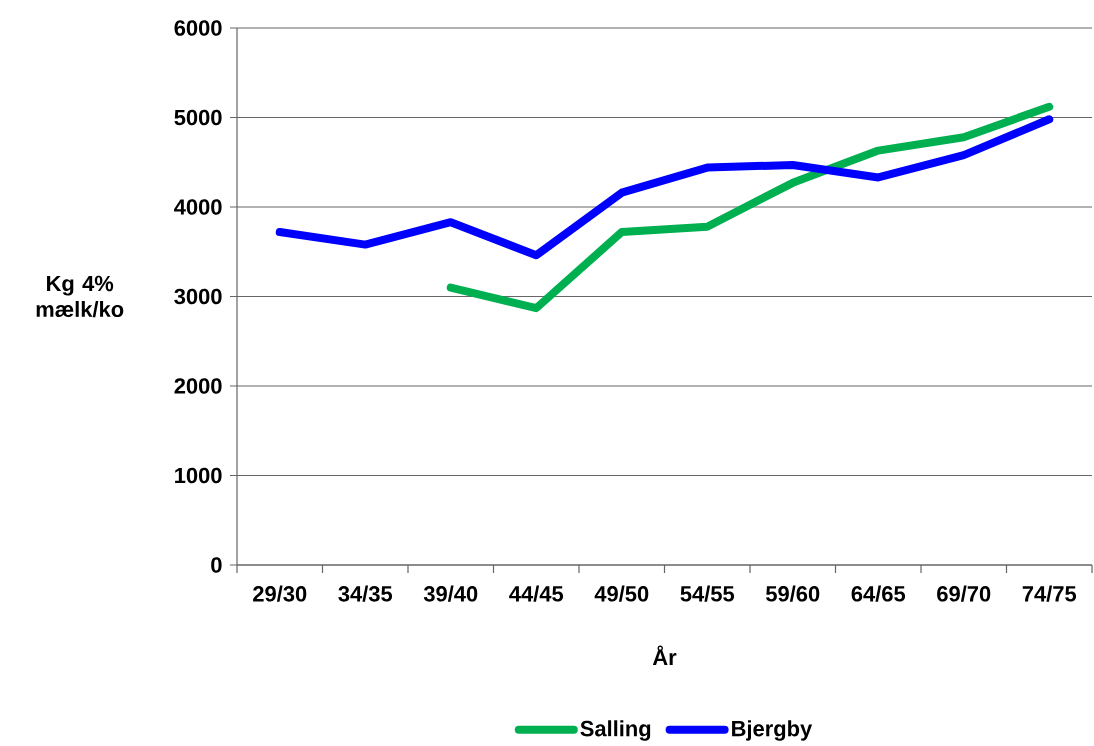 The width and height of the screenshot is (1094, 746). I want to click on y-tick-label: 5000, so click(198, 117).